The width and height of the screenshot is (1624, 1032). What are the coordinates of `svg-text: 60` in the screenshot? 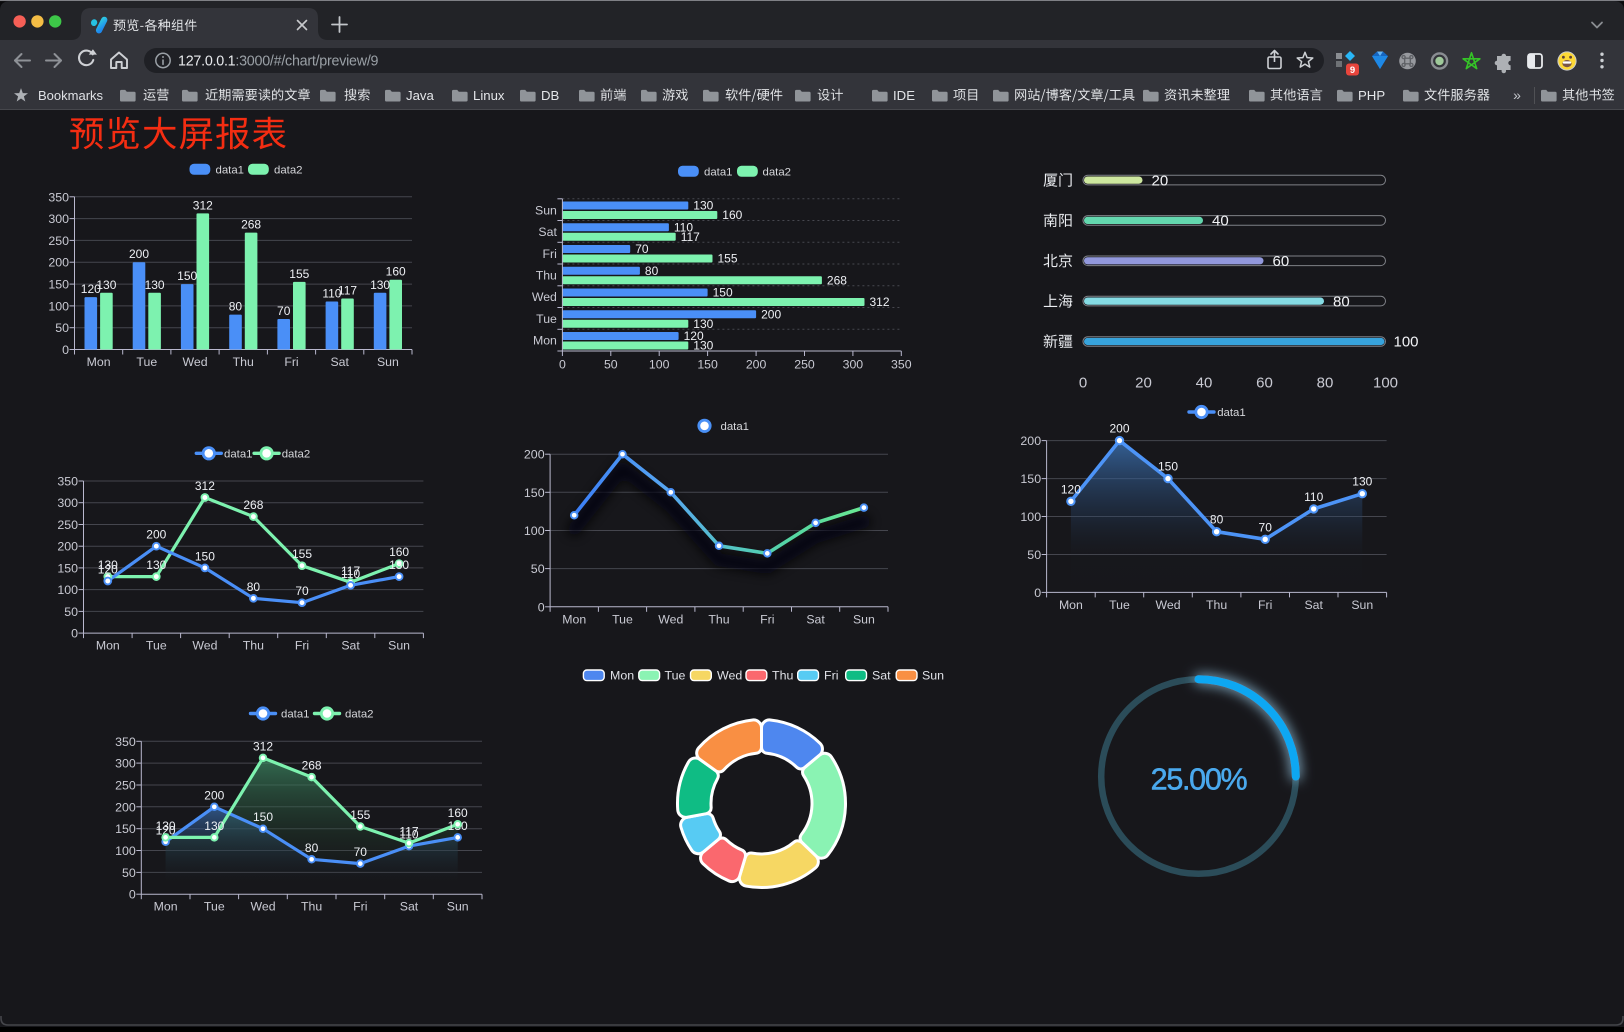 It's located at (1264, 382).